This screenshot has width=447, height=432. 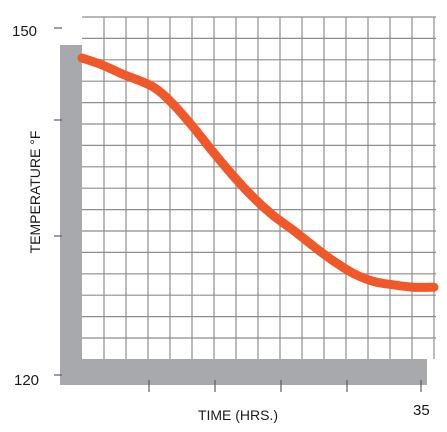 What do you see at coordinates (26, 380) in the screenshot?
I see `y-tick-label-min: 120` at bounding box center [26, 380].